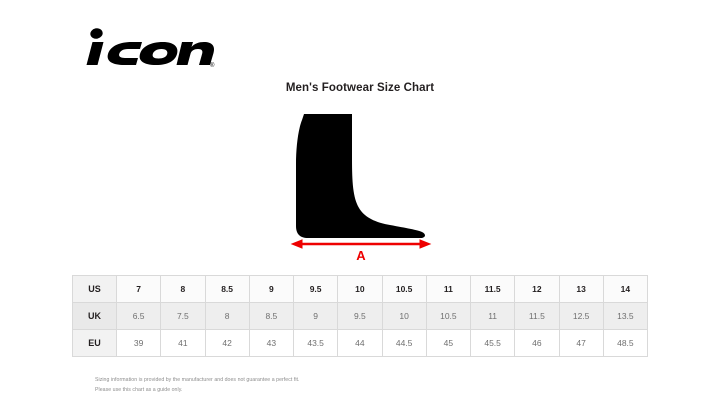 Image resolution: width=720 pixels, height=420 pixels. Describe the element at coordinates (360, 176) in the screenshot. I see `foot-silhouette-icon` at that location.